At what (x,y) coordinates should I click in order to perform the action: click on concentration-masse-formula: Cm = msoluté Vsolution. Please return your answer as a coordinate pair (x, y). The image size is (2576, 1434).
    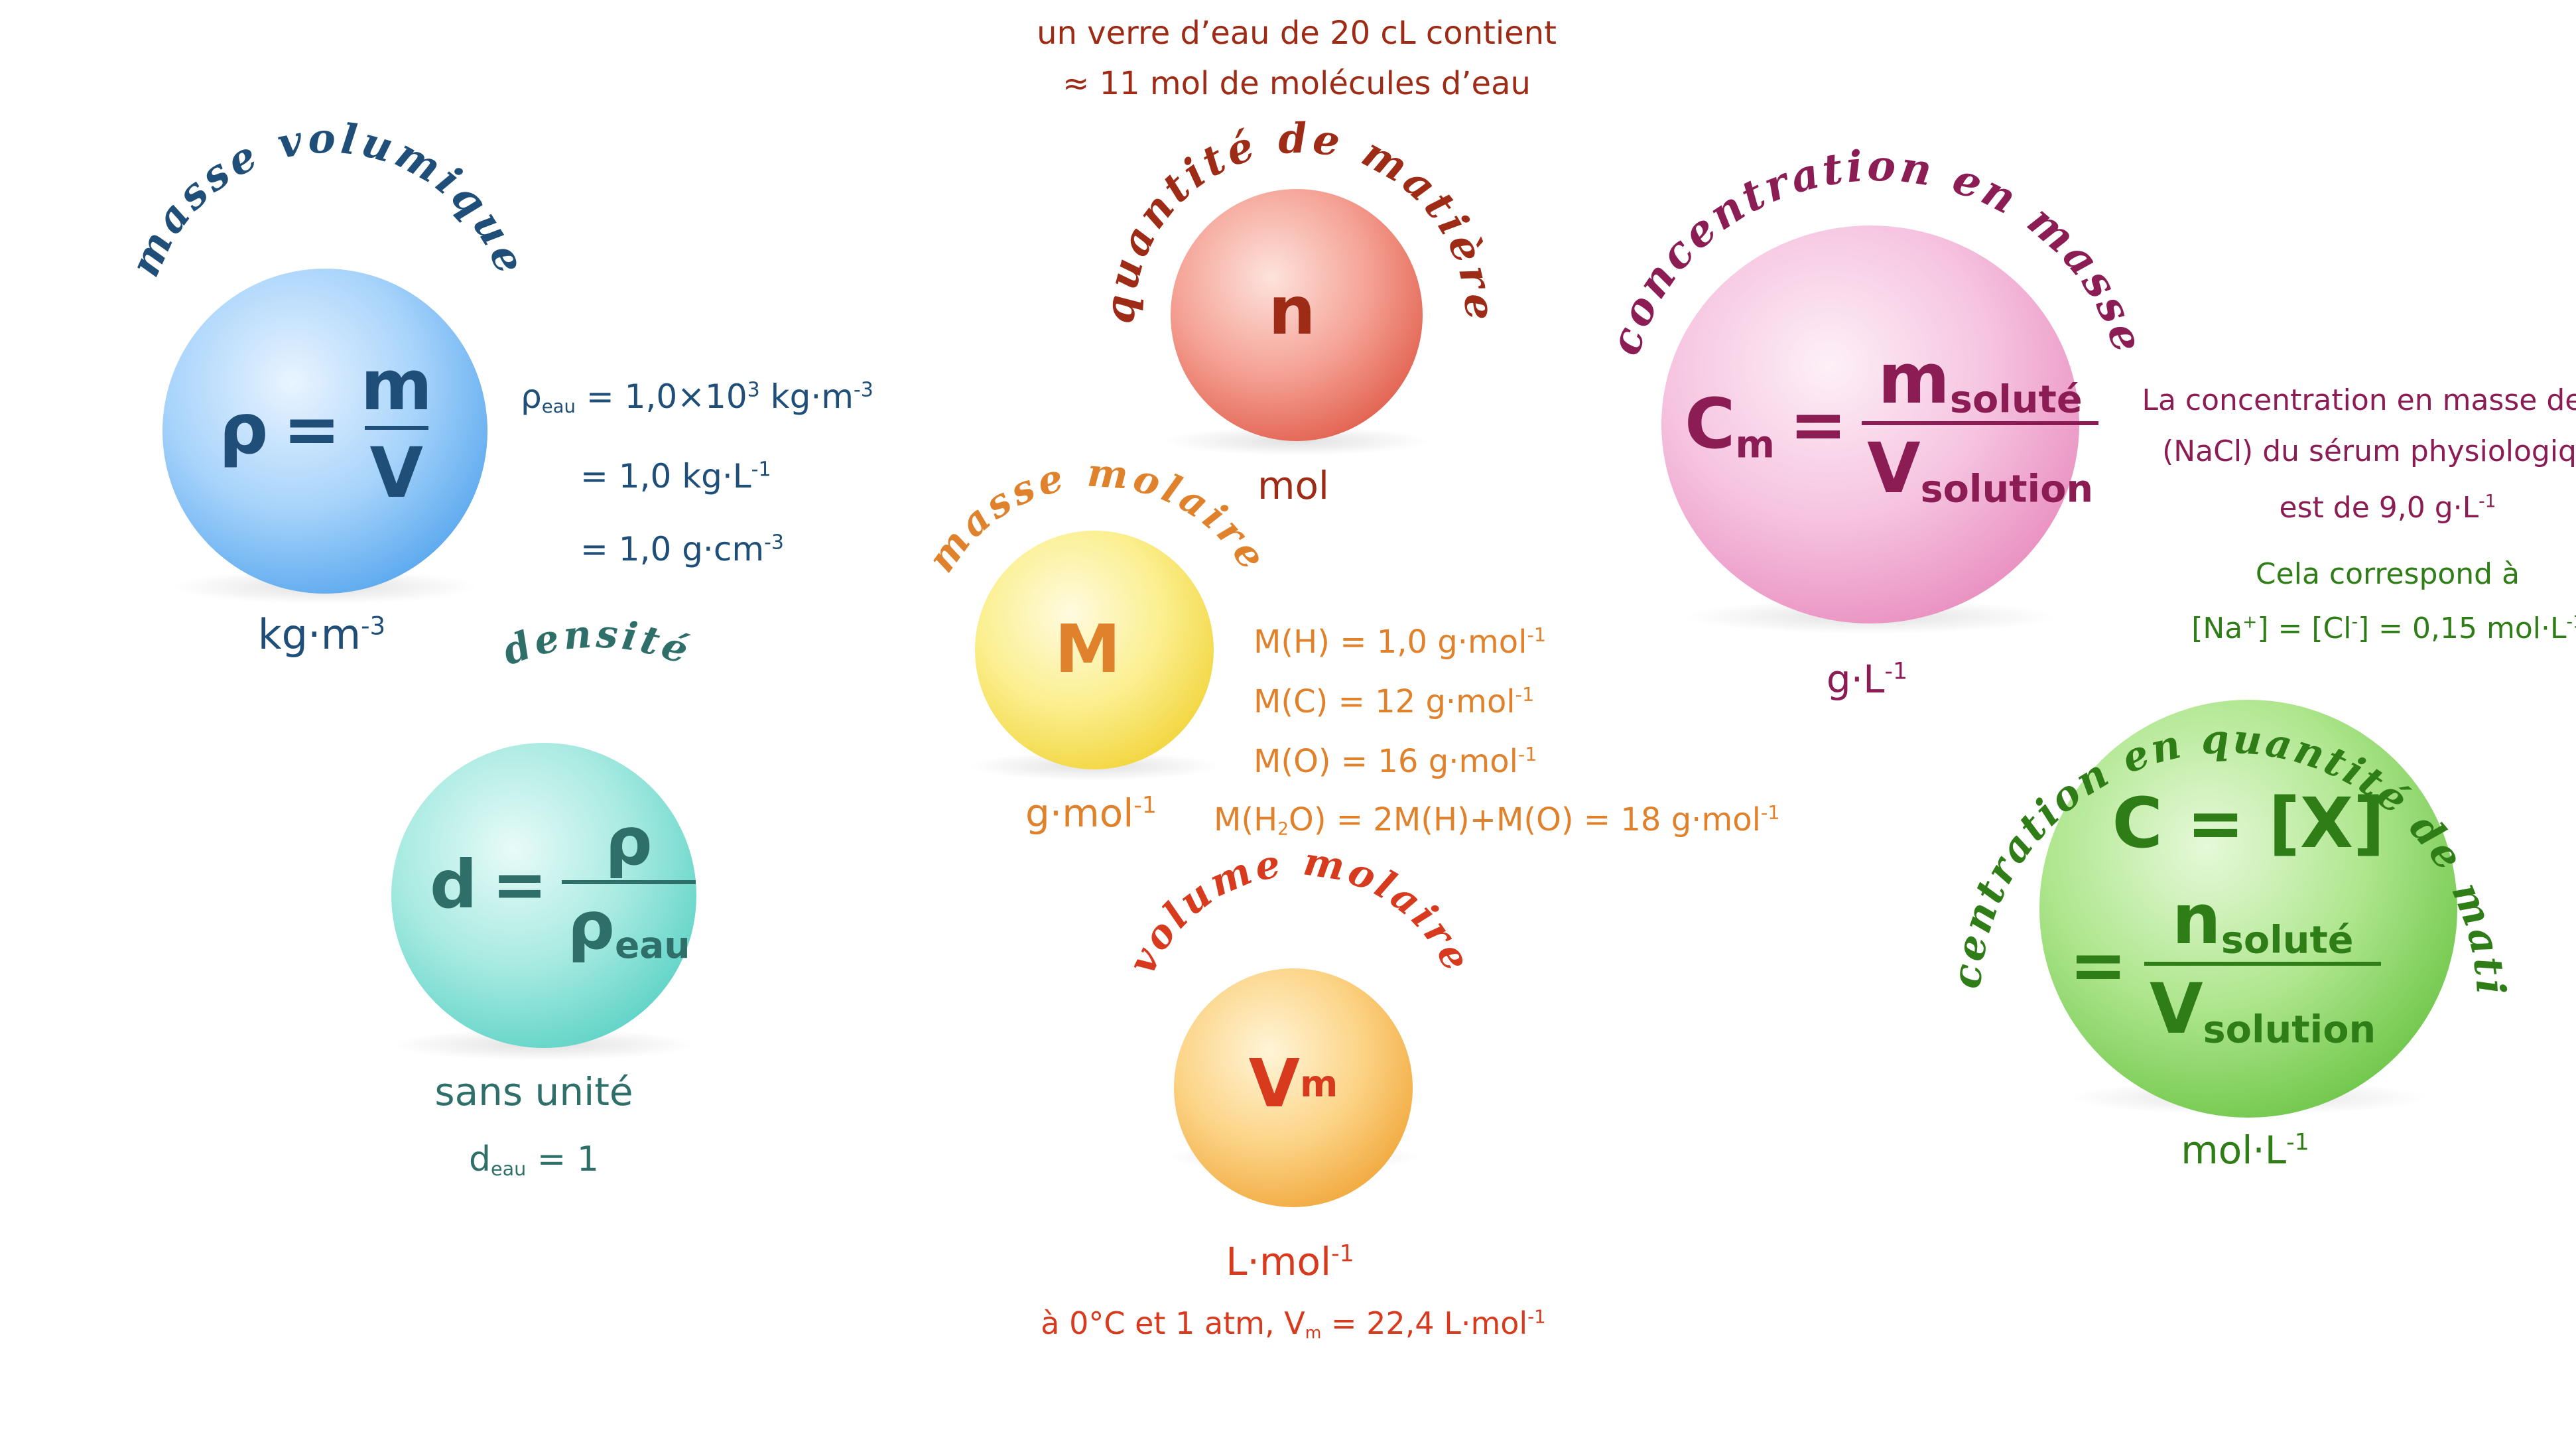
    Looking at the image, I should click on (1892, 425).